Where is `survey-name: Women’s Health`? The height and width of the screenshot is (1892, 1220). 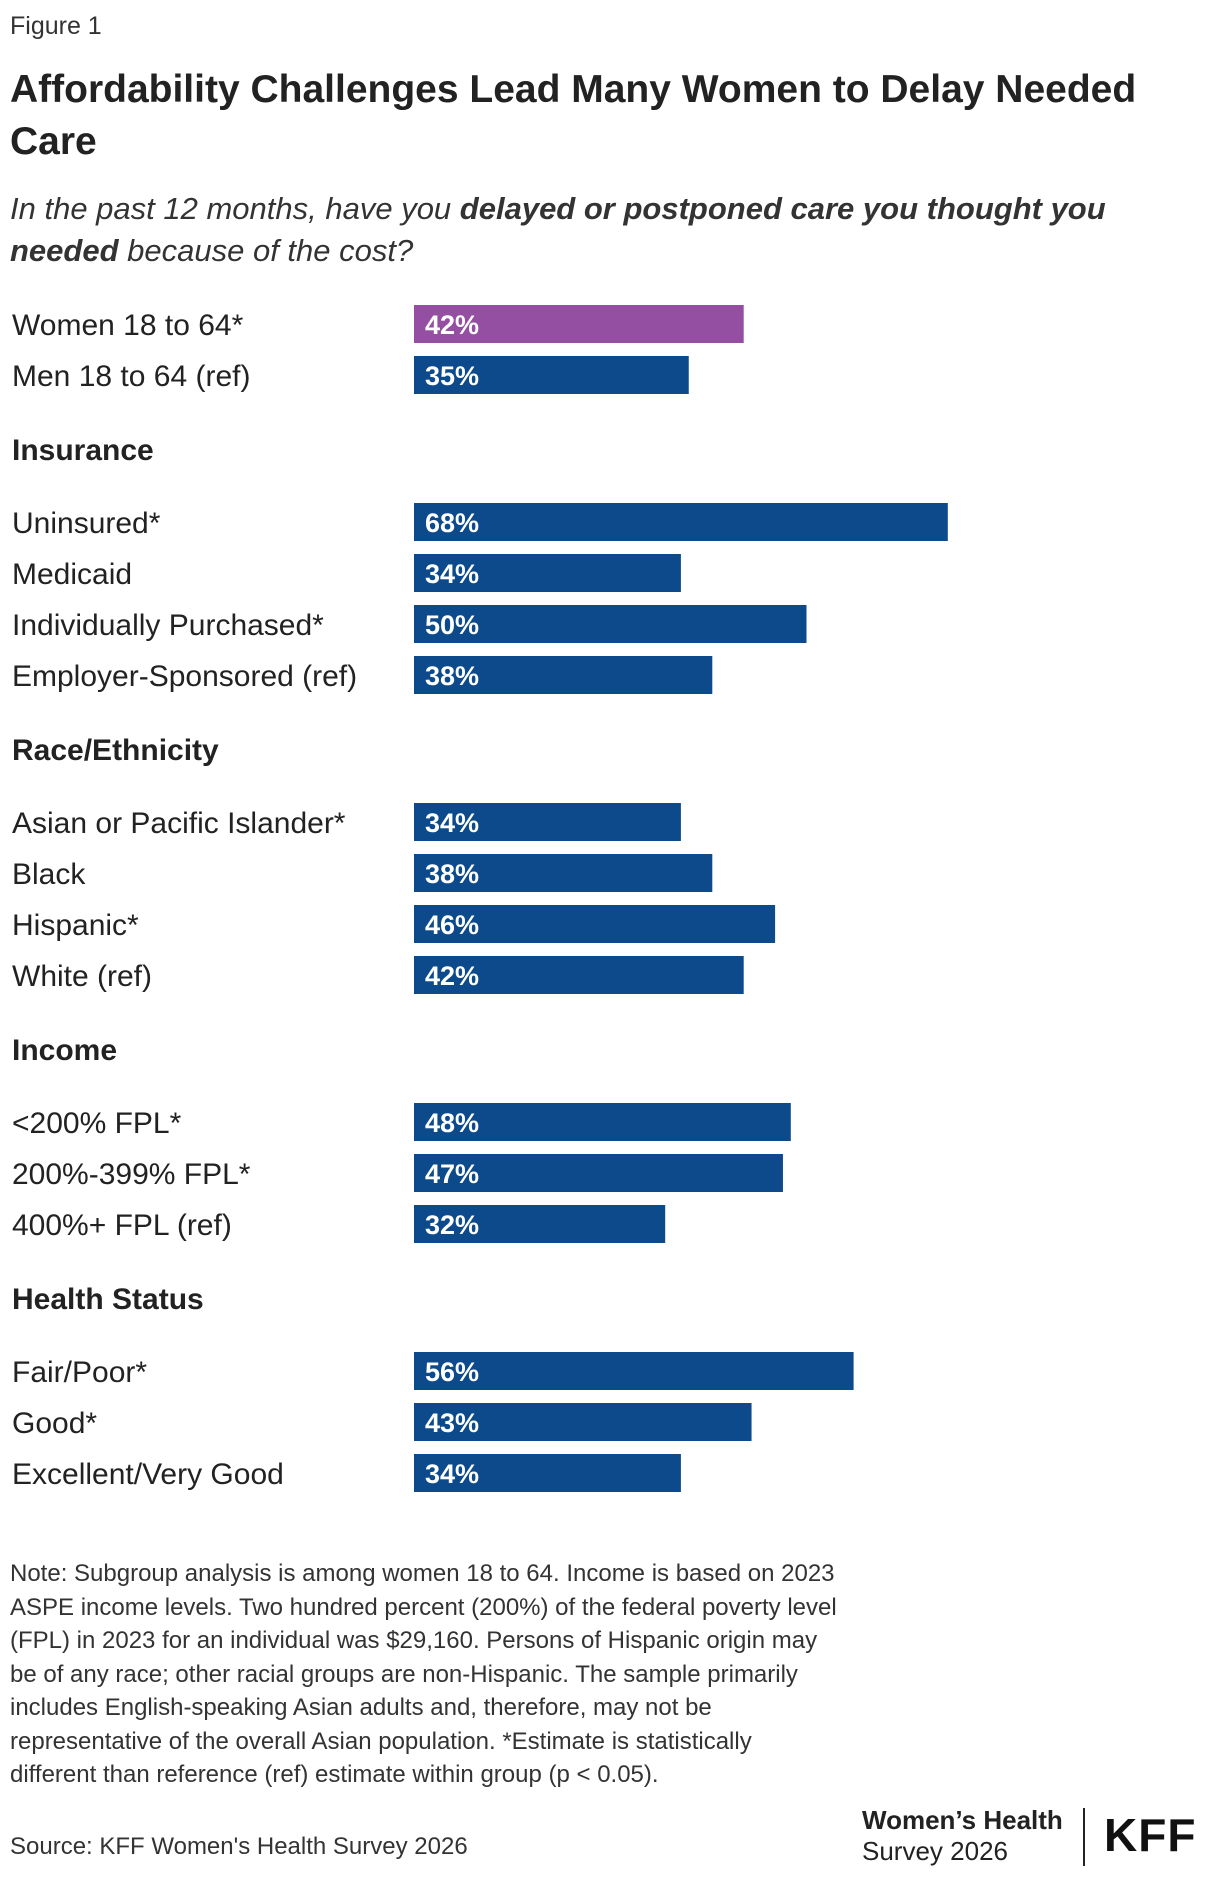
survey-name: Women’s Health is located at coordinates (962, 1820).